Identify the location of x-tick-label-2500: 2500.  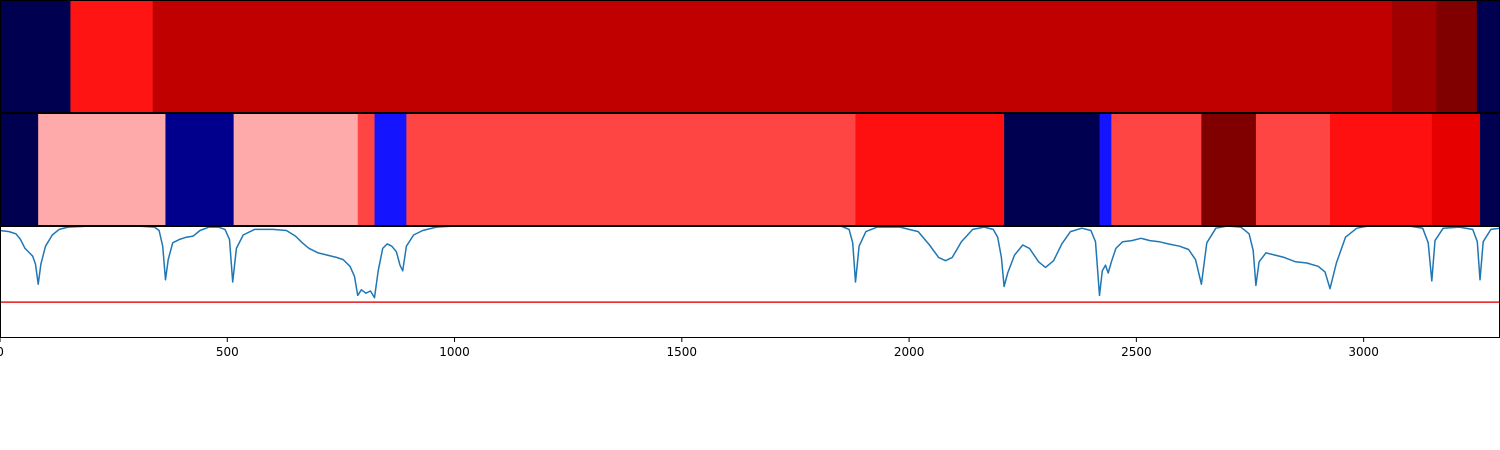
(1136, 352).